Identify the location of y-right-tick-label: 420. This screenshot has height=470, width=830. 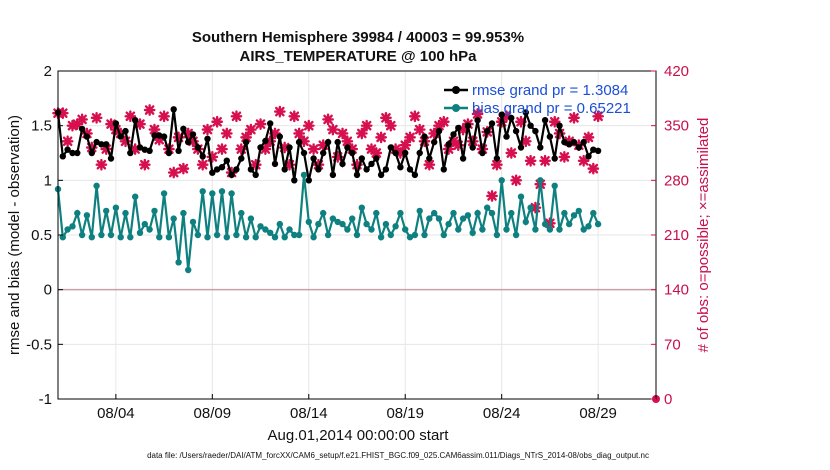
(676, 71).